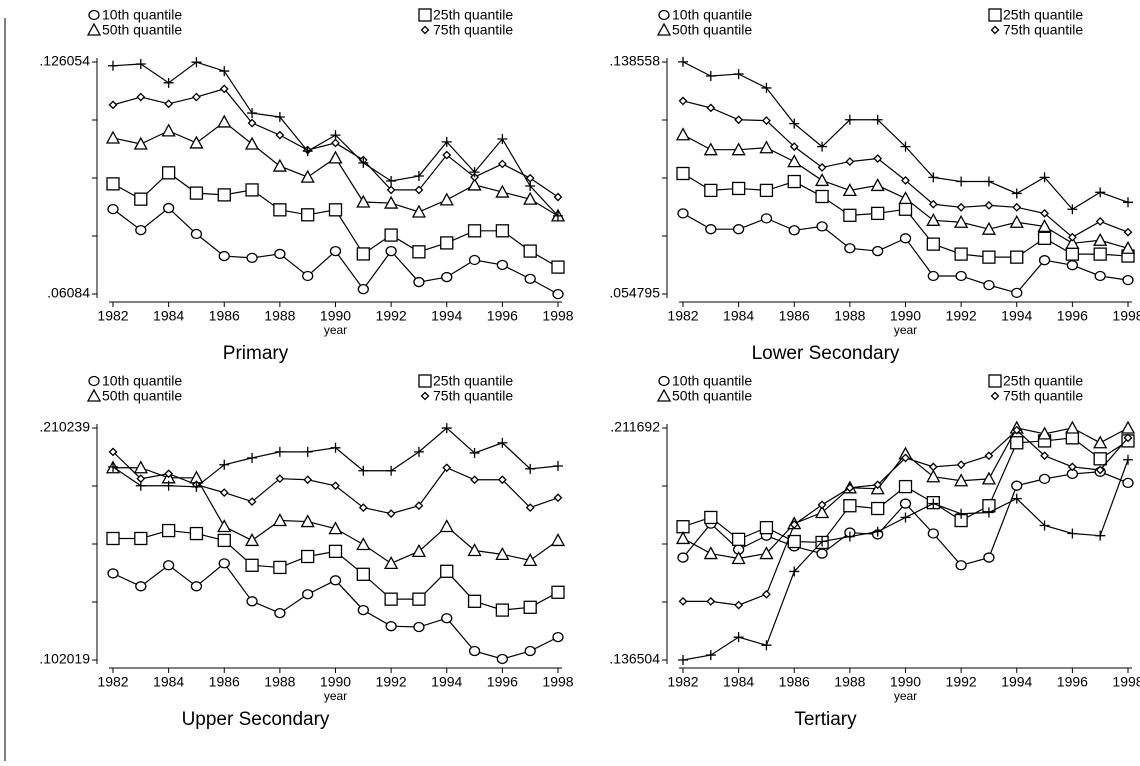 The width and height of the screenshot is (1140, 766). Describe the element at coordinates (635, 427) in the screenshot. I see `y-tick-label: .211692` at that location.